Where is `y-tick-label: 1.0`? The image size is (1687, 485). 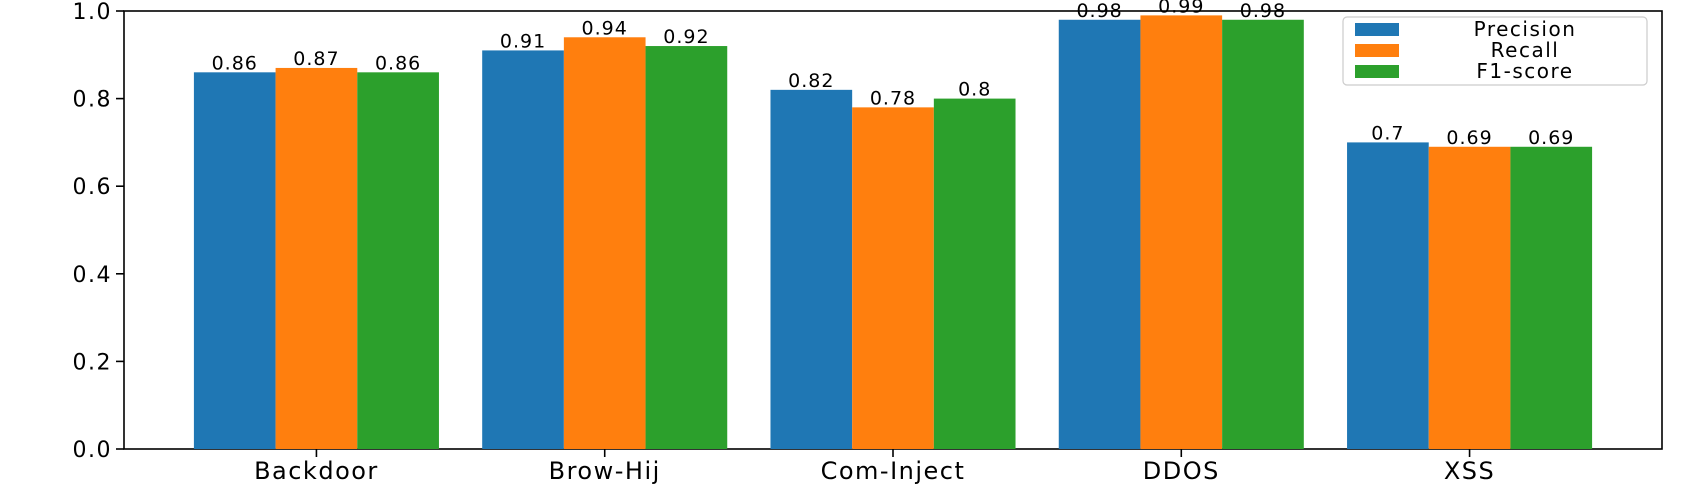
y-tick-label: 1.0 is located at coordinates (93, 12).